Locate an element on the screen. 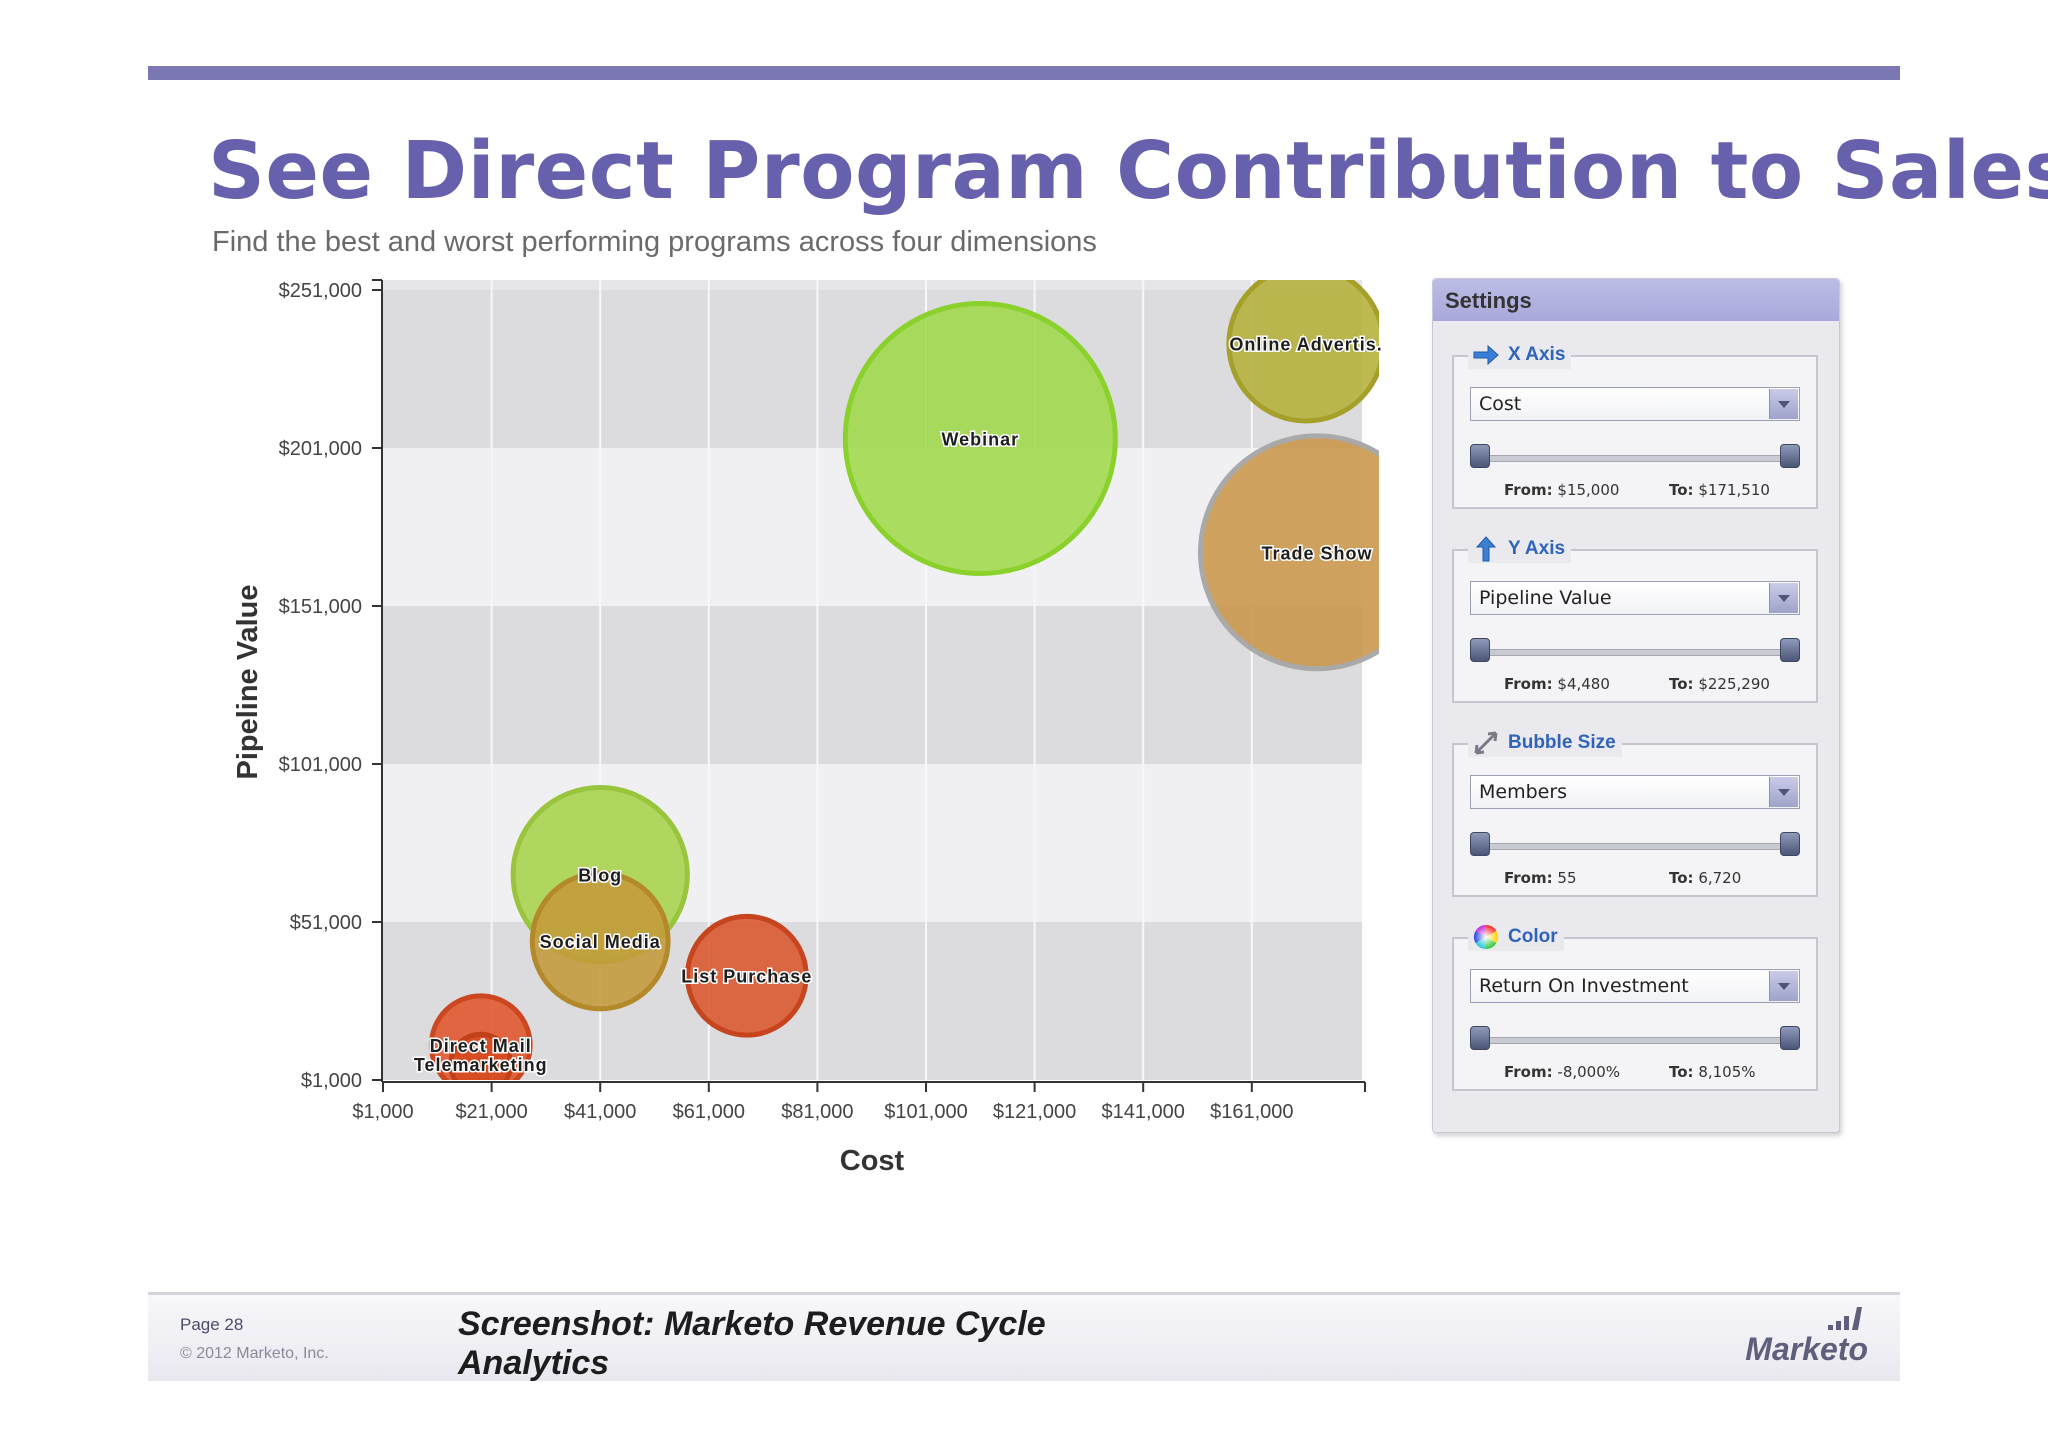 The image size is (2048, 1447). bubble-size-slider-min-handle is located at coordinates (1480, 844).